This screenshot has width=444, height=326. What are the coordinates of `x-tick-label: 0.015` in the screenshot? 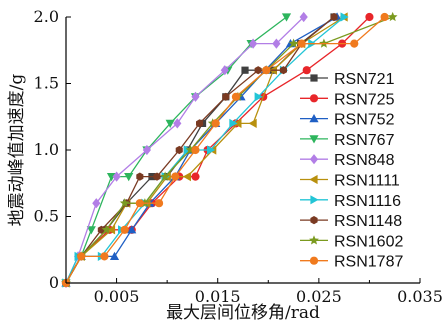 It's located at (218, 296).